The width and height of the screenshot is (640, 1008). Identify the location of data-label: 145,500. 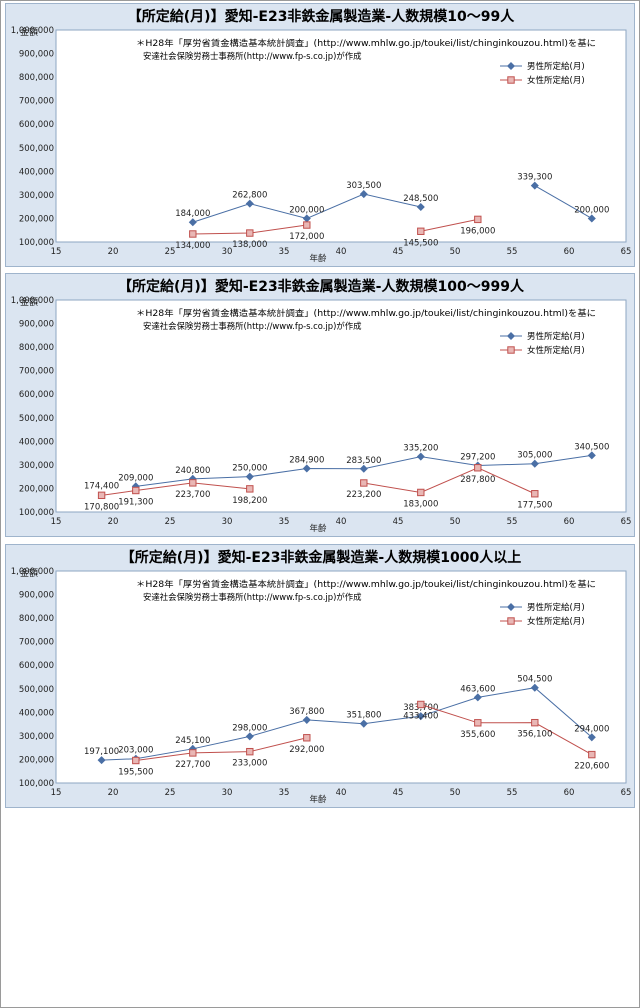
(420, 243).